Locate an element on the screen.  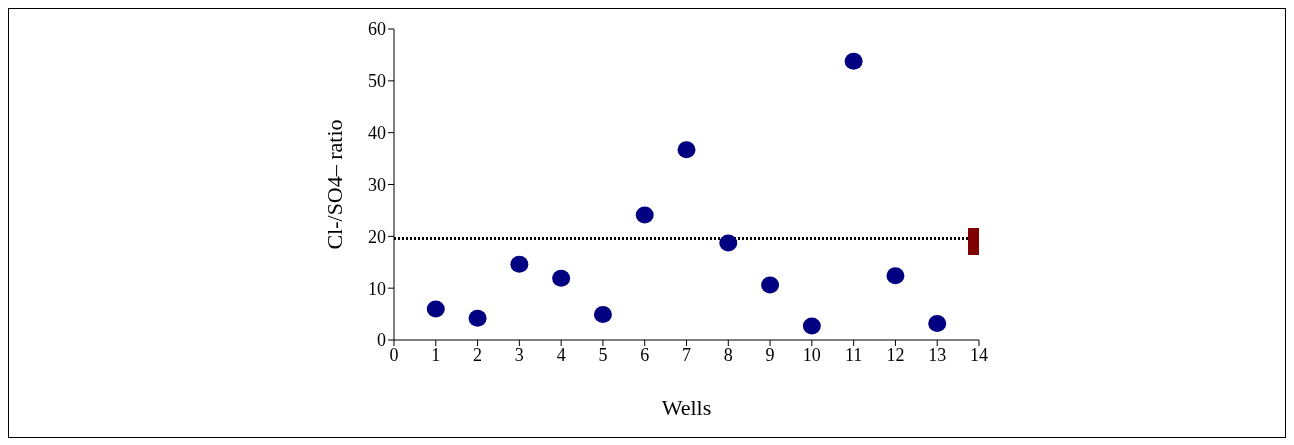
y-tick-label: 60 is located at coordinates (377, 29).